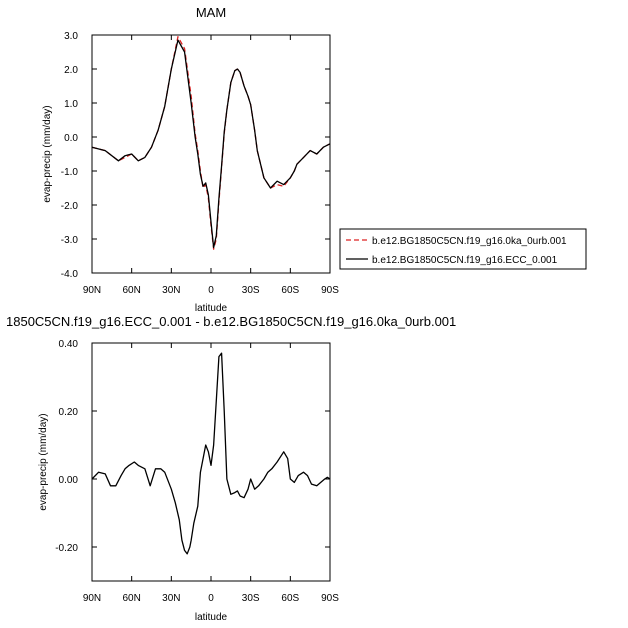 The image size is (628, 628). Describe the element at coordinates (69, 480) in the screenshot. I see `bottom-y-tick-label: 0.00` at that location.